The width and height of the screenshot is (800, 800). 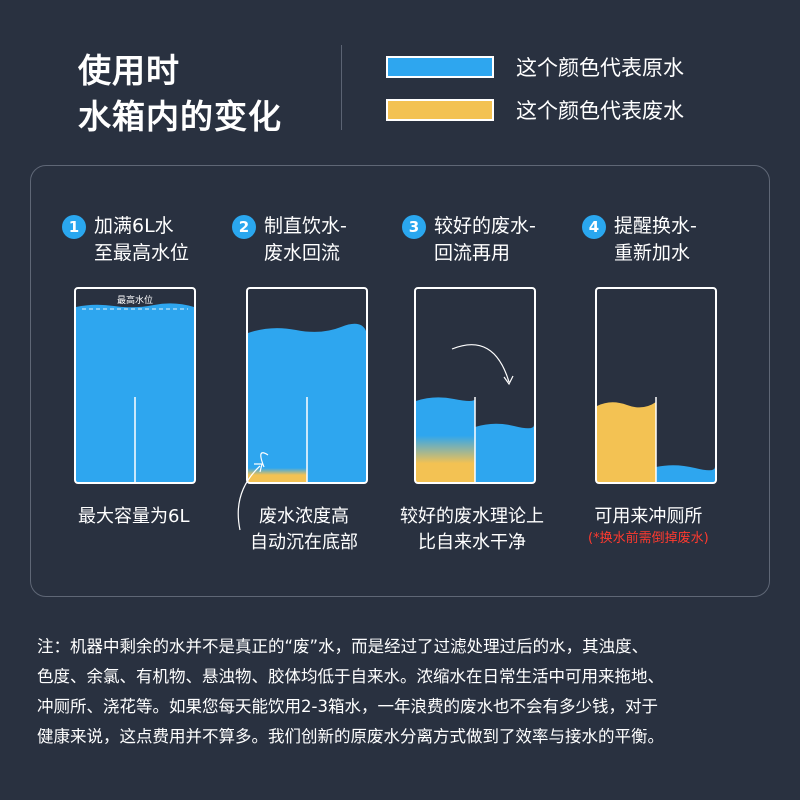 What do you see at coordinates (685, 473) in the screenshot?
I see `raw-water-remaining` at bounding box center [685, 473].